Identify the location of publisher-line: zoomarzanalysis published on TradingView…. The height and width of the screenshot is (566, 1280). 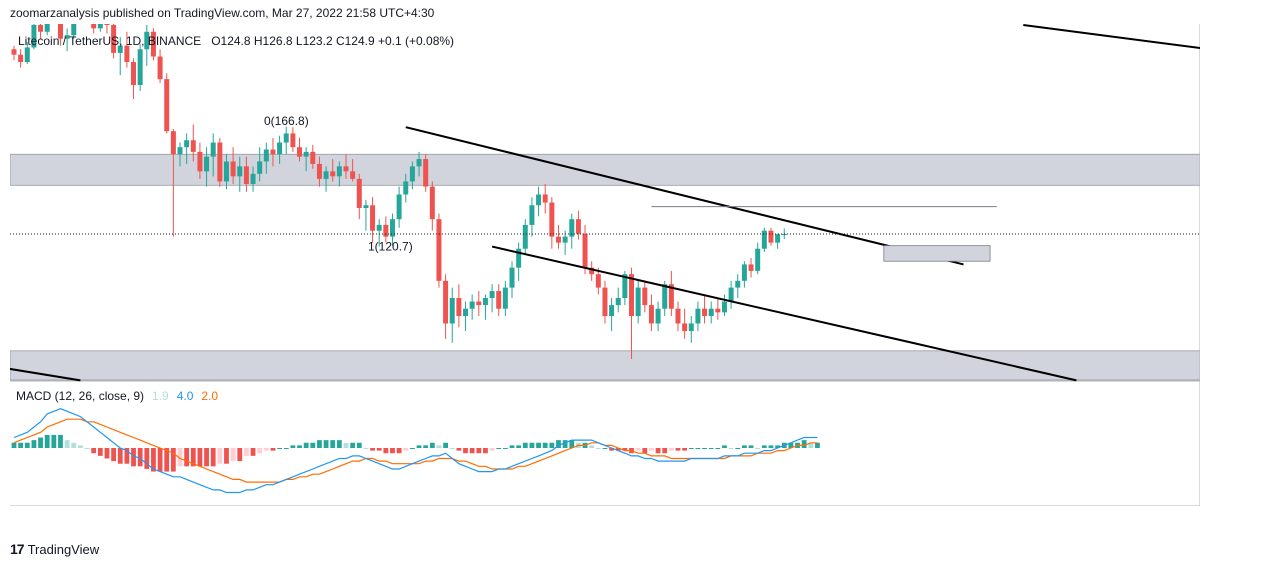
(222, 13).